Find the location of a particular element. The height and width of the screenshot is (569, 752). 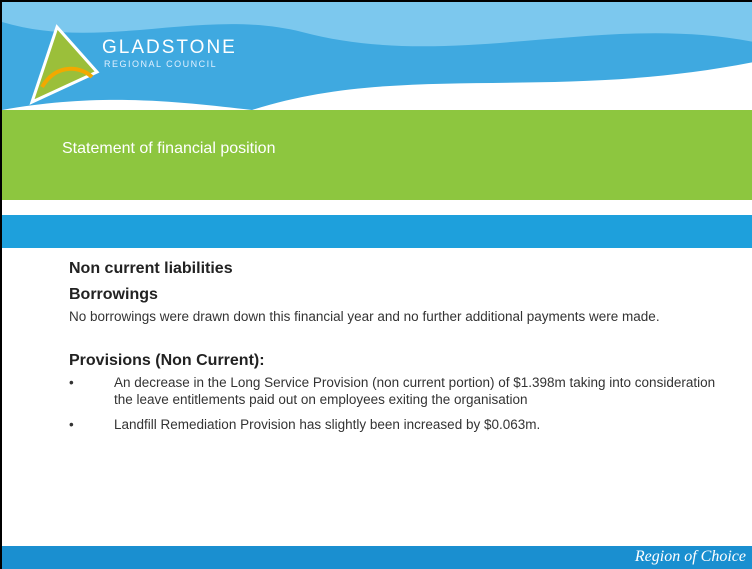

subheading: Borrowings is located at coordinates (113, 294).